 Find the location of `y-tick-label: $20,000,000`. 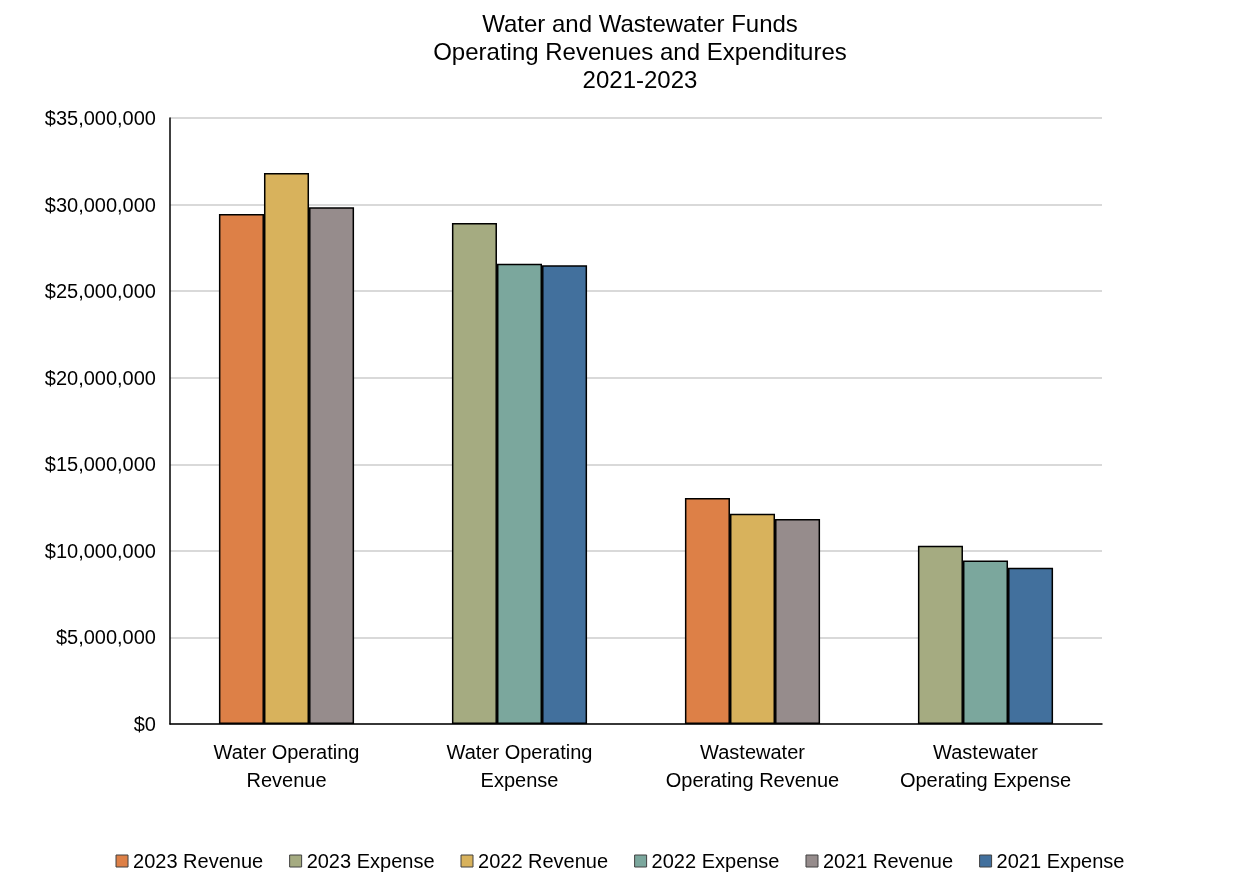

y-tick-label: $20,000,000 is located at coordinates (100, 377).